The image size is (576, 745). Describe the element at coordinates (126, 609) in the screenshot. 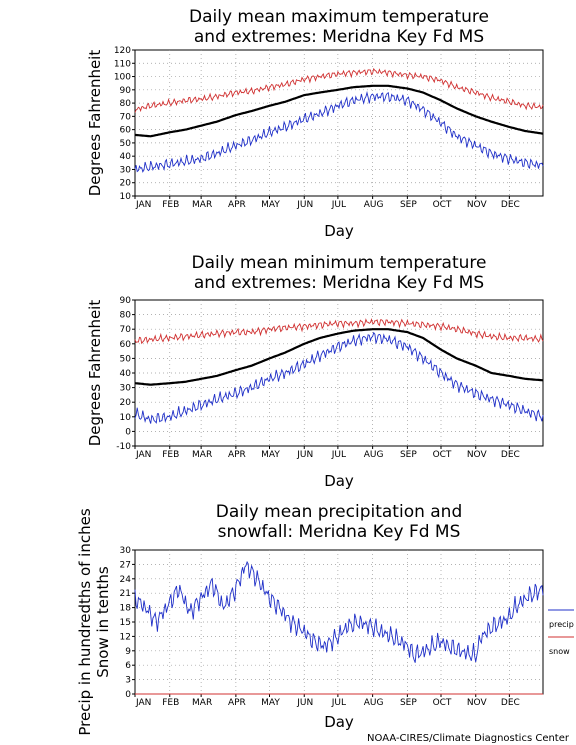

I see `y-tick-label: 18` at that location.